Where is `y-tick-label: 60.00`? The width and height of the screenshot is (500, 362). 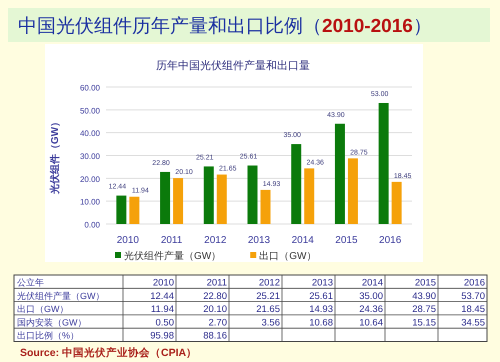
y-tick-label: 60.00 is located at coordinates (90, 88).